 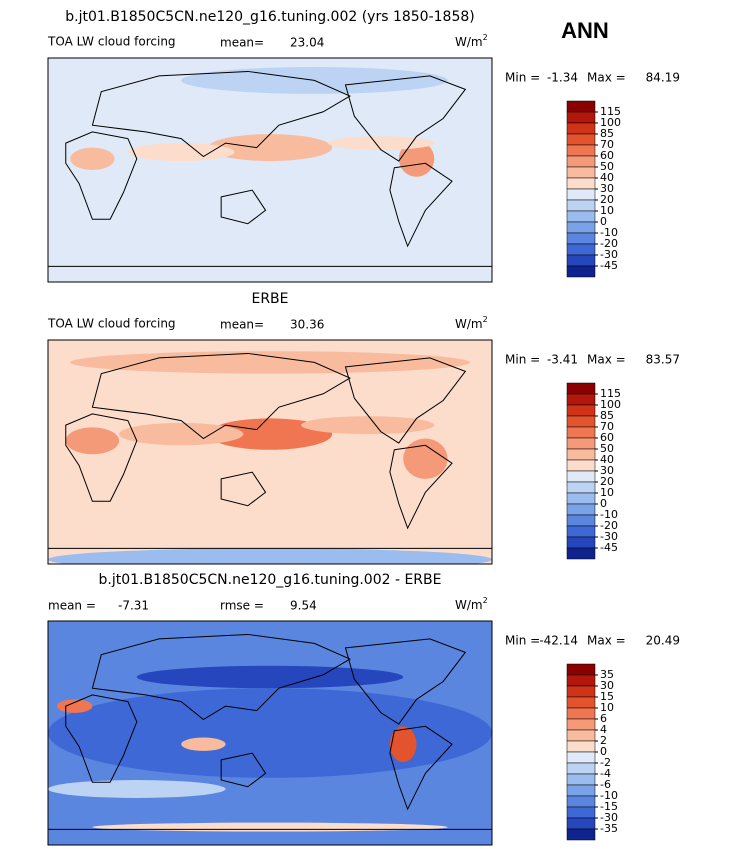 What do you see at coordinates (663, 360) in the screenshot?
I see `max-value: 83.57` at bounding box center [663, 360].